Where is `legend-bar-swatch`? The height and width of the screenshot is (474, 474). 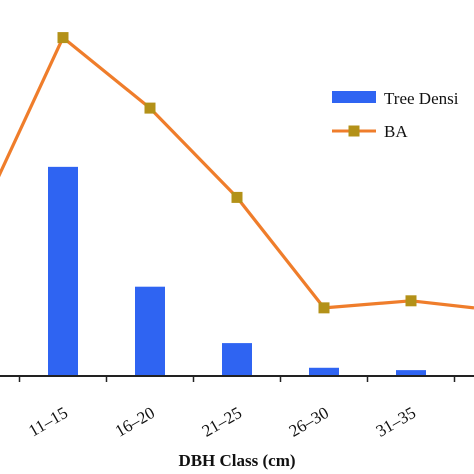
legend-bar-swatch is located at coordinates (354, 97).